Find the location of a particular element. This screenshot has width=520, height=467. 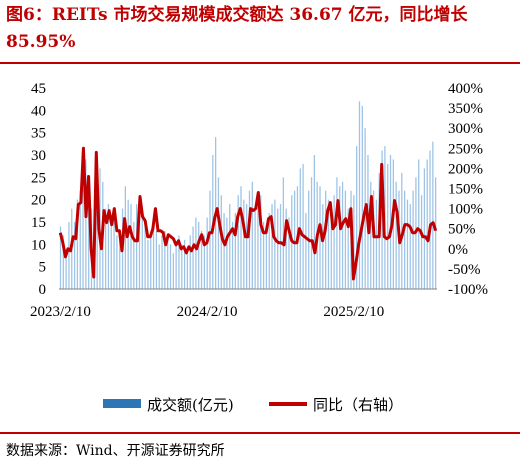

y-right-tick-label: -50% is located at coordinates (464, 270).